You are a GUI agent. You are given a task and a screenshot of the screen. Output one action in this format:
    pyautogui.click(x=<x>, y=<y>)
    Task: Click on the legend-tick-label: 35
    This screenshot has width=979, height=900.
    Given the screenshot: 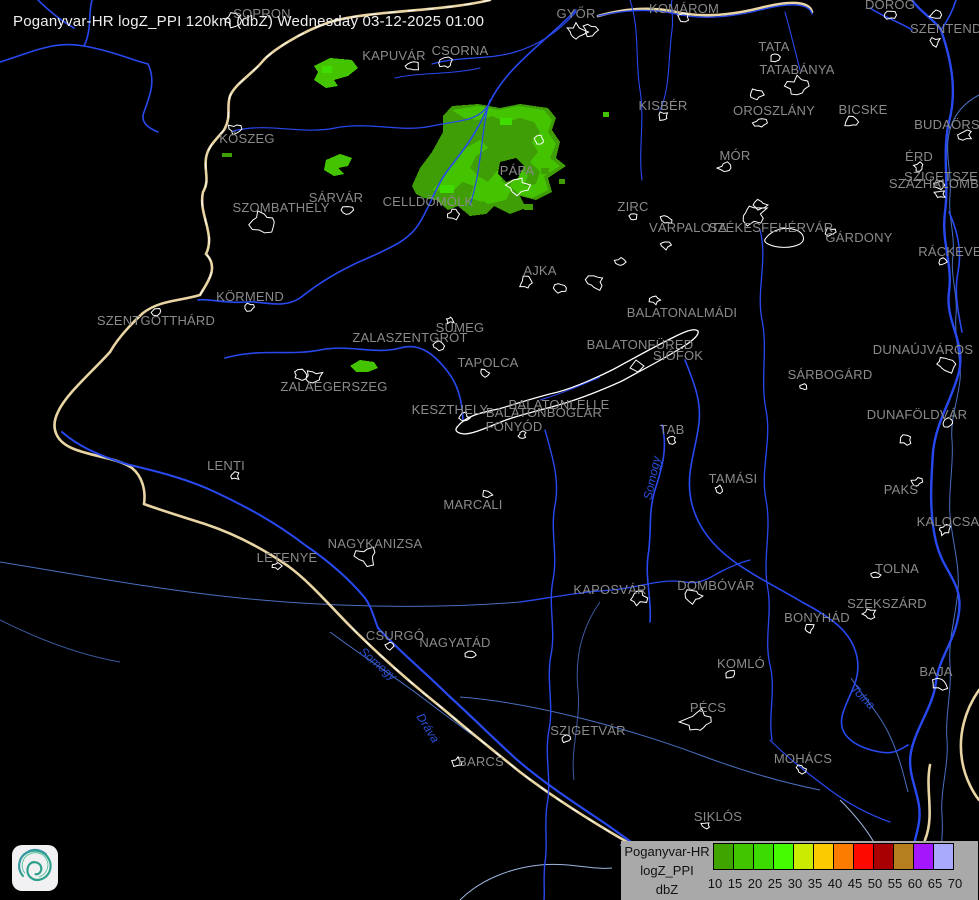 What is the action you would take?
    pyautogui.click(x=815, y=883)
    